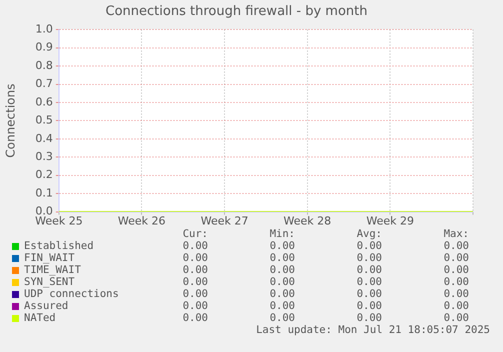  I want to click on y-tick-label: 0.4, so click(44, 138).